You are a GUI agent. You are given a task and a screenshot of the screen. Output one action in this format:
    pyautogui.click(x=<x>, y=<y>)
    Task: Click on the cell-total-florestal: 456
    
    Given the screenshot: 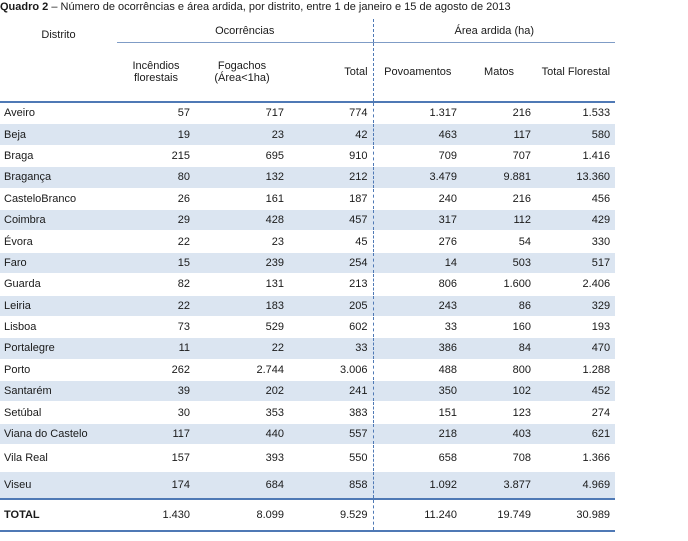 What is the action you would take?
    pyautogui.click(x=576, y=199)
    